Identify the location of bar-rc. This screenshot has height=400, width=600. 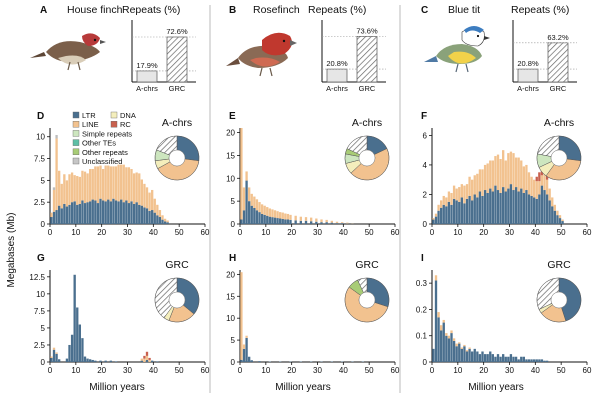
(536, 179).